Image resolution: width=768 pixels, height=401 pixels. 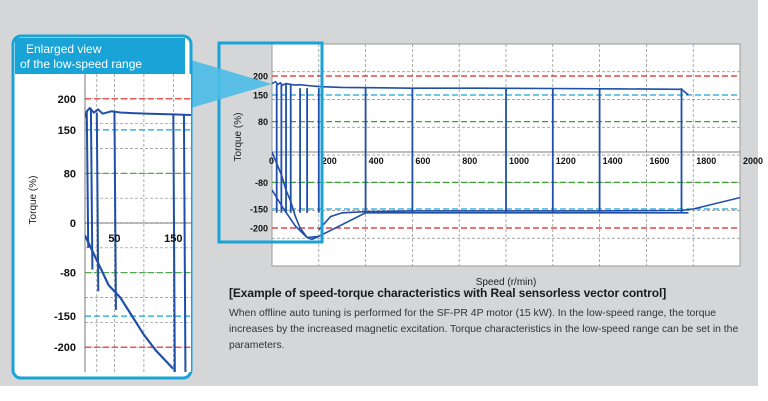 I want to click on main-xtick-label: 2000, so click(x=753, y=161).